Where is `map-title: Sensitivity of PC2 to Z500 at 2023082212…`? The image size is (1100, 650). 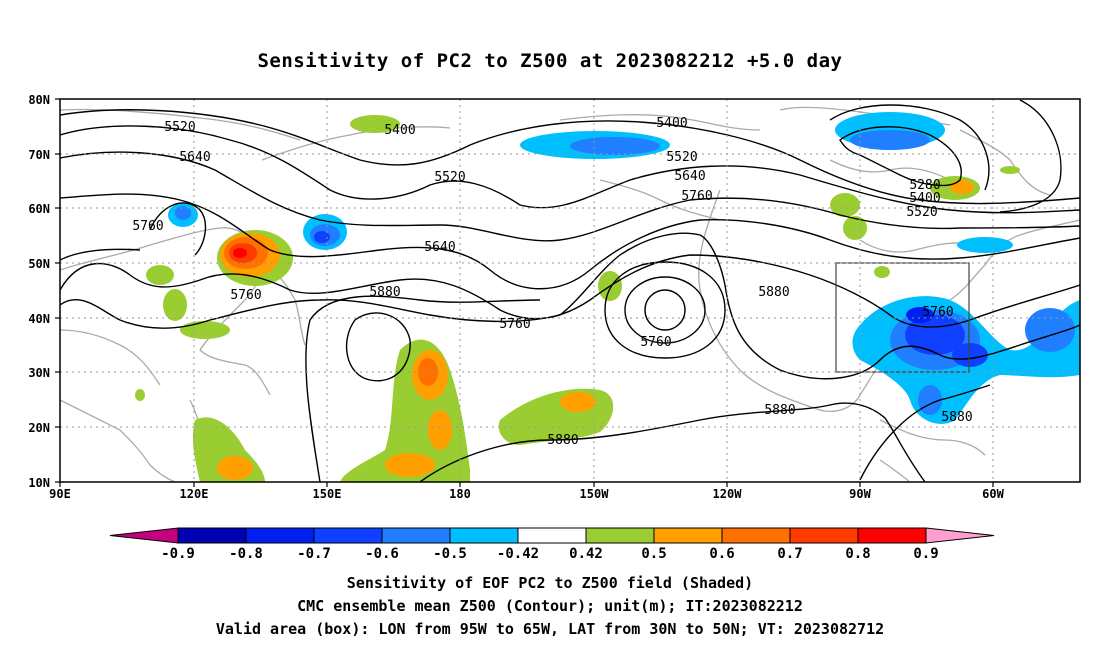
map-title: Sensitivity of PC2 to Z500 at 2023082212… is located at coordinates (550, 61).